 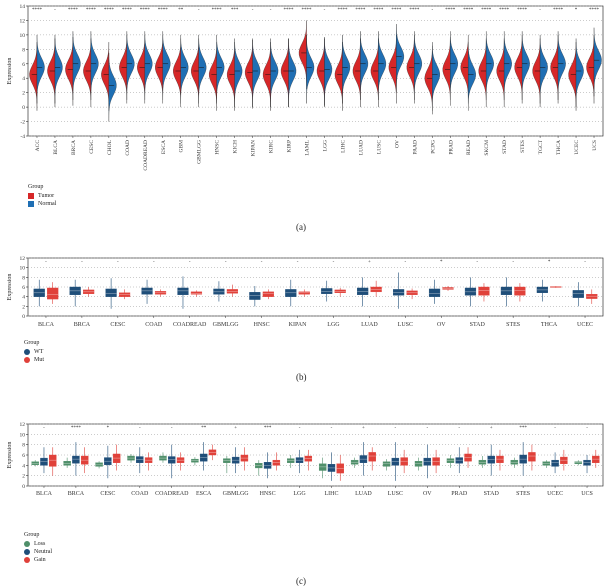 I want to click on y-tick-label: -2, so click(x=22, y=123).